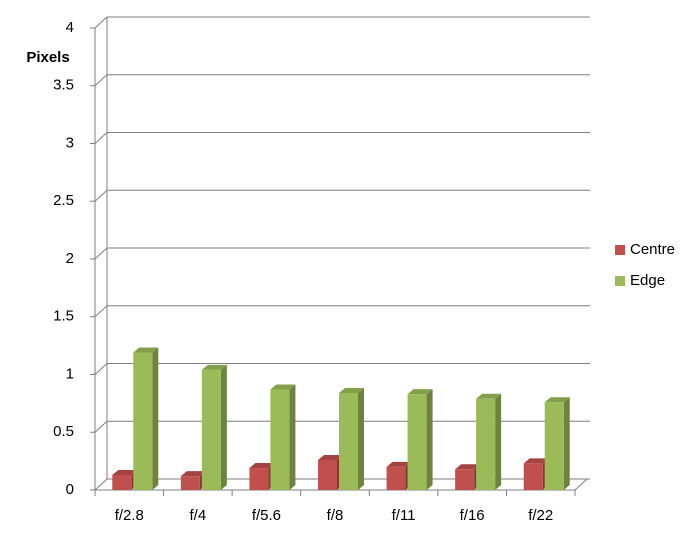  Describe the element at coordinates (63, 316) in the screenshot. I see `y-tick-label: 1.5` at that location.